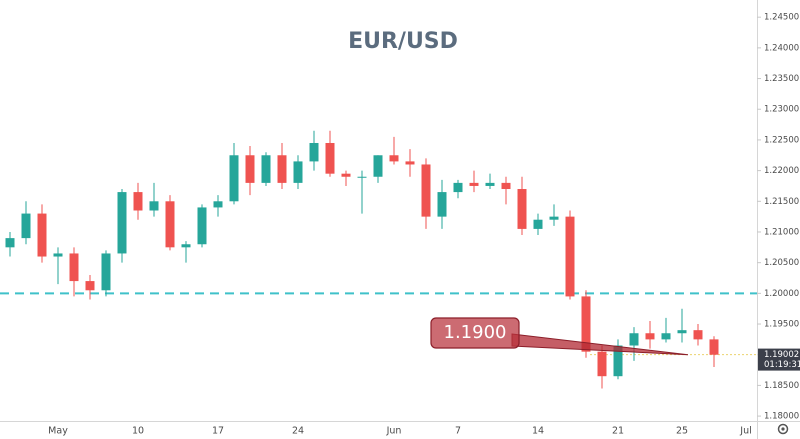 This screenshot has height=439, width=800. What do you see at coordinates (781, 232) in the screenshot?
I see `y-tick-label: 1.21000` at bounding box center [781, 232].